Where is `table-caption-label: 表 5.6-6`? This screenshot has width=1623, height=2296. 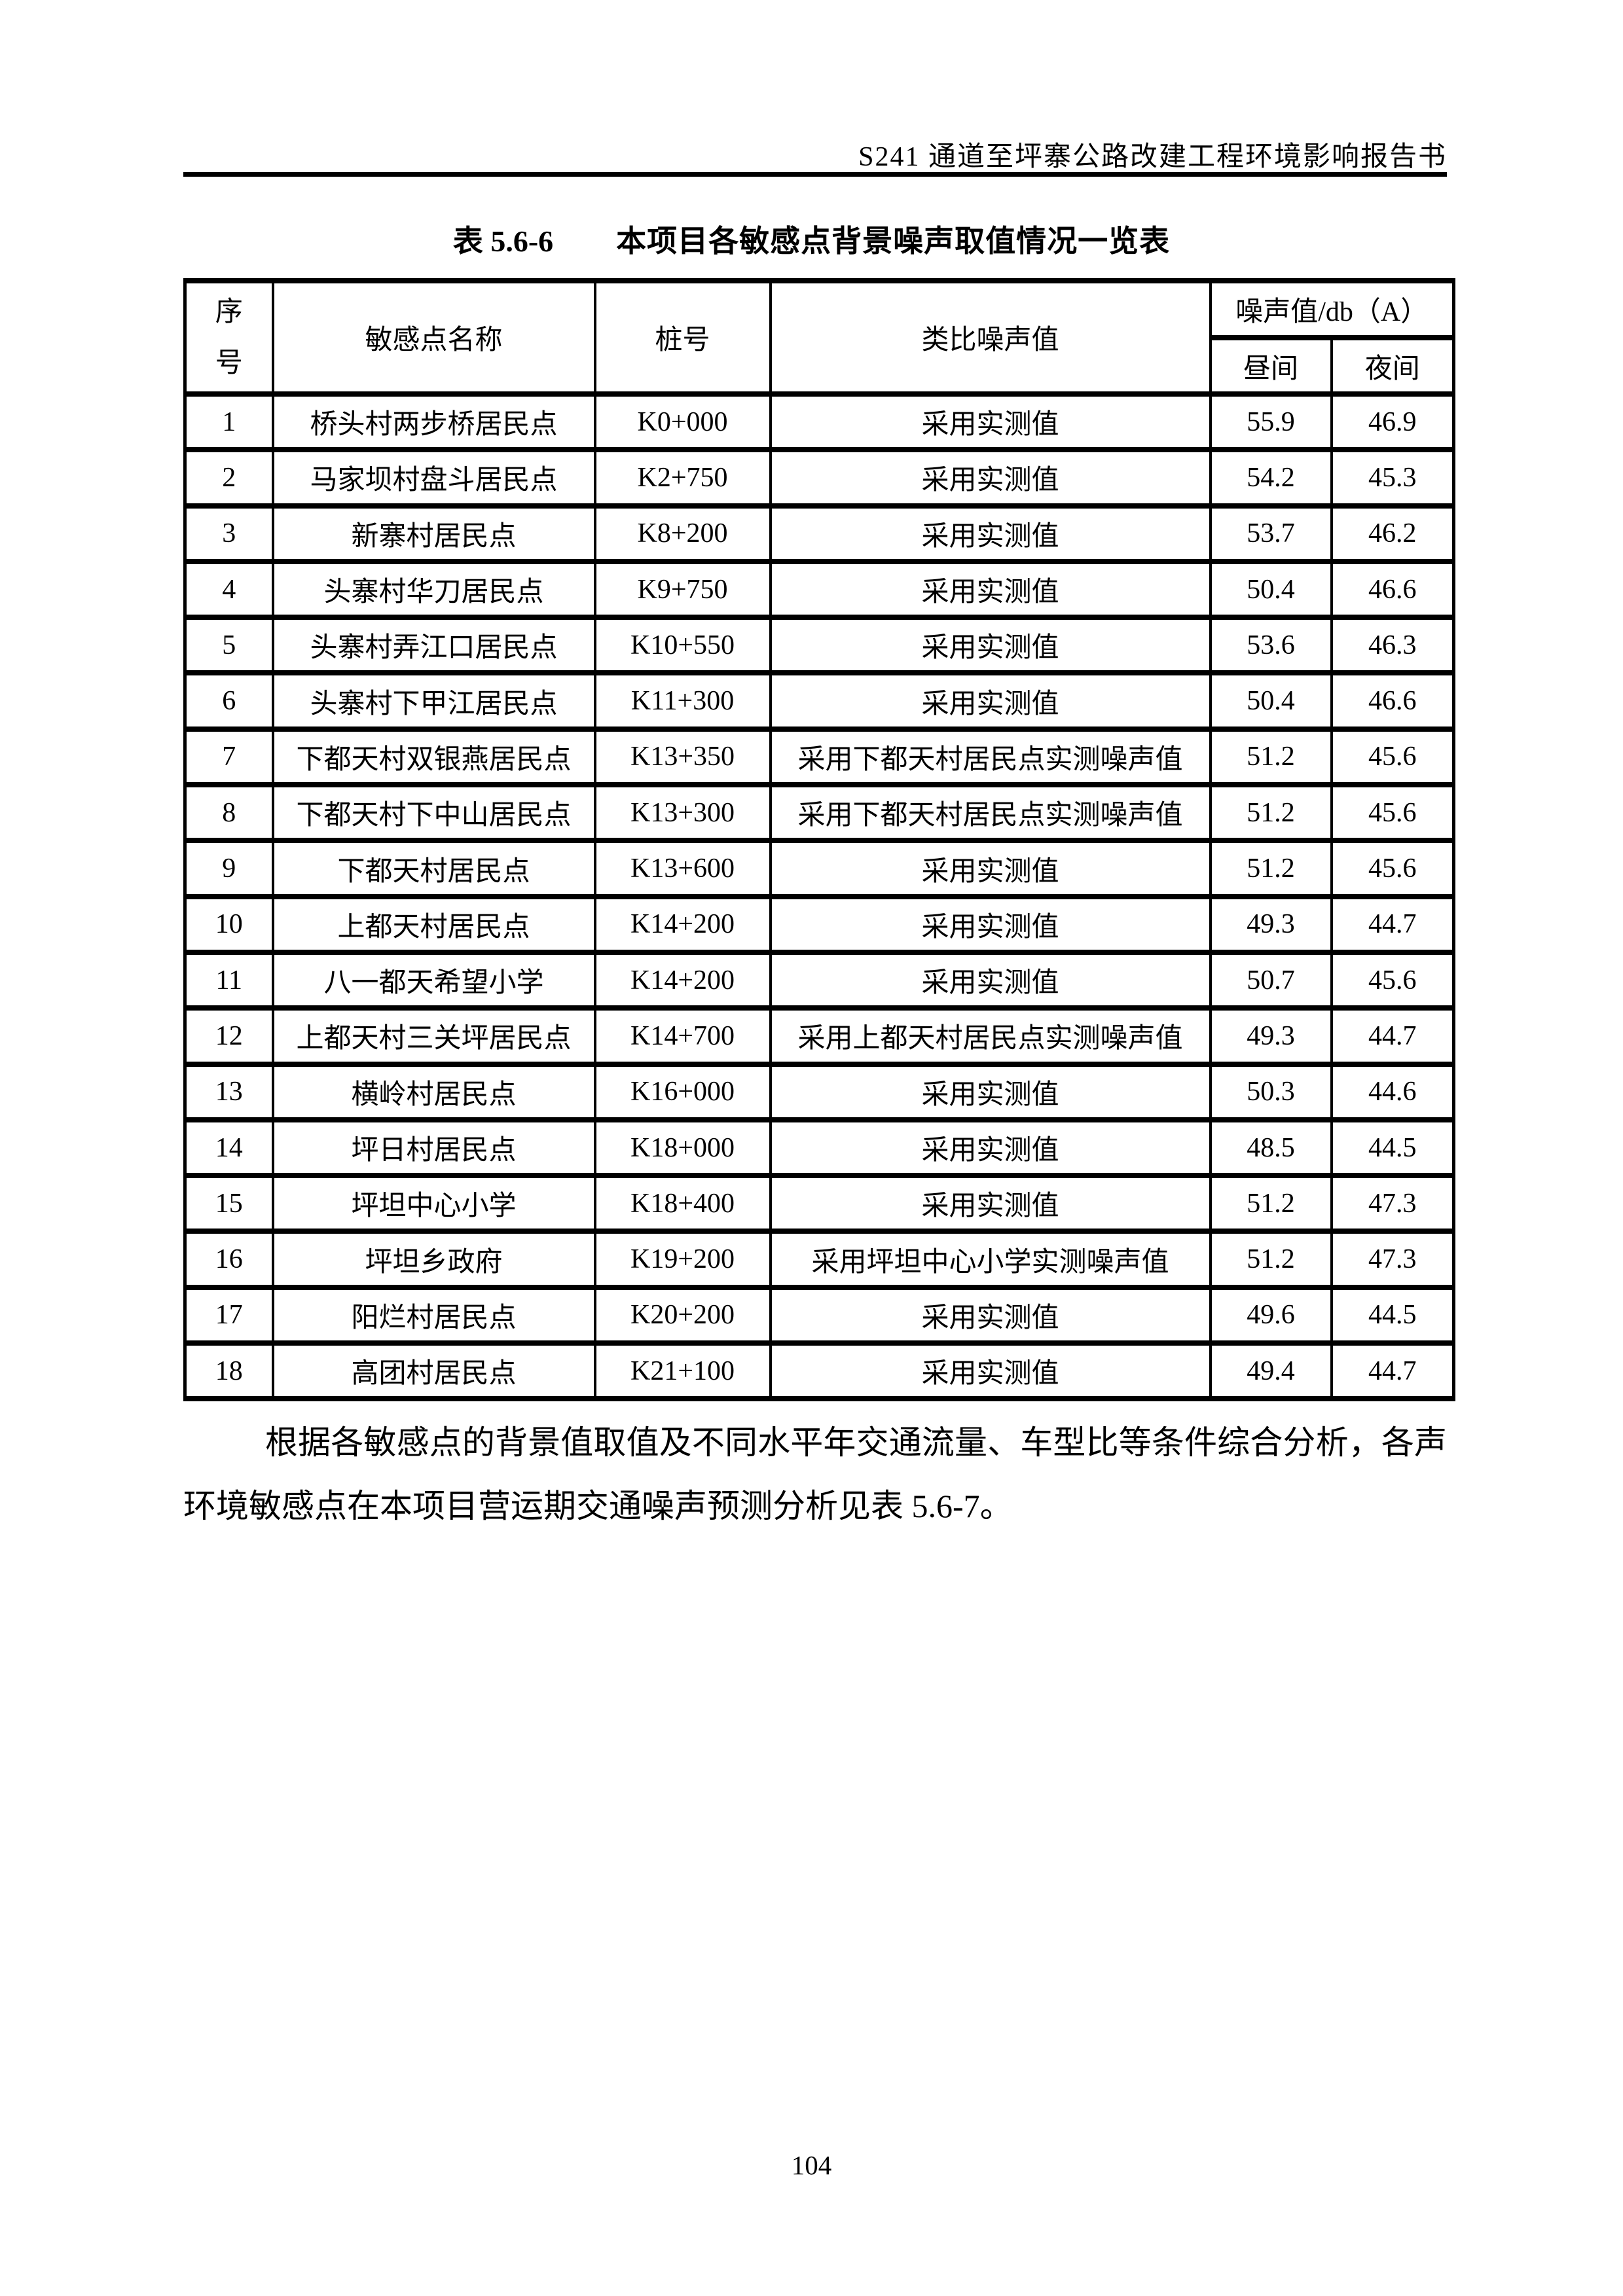
table-caption-label: 表 5.6-6 is located at coordinates (503, 241).